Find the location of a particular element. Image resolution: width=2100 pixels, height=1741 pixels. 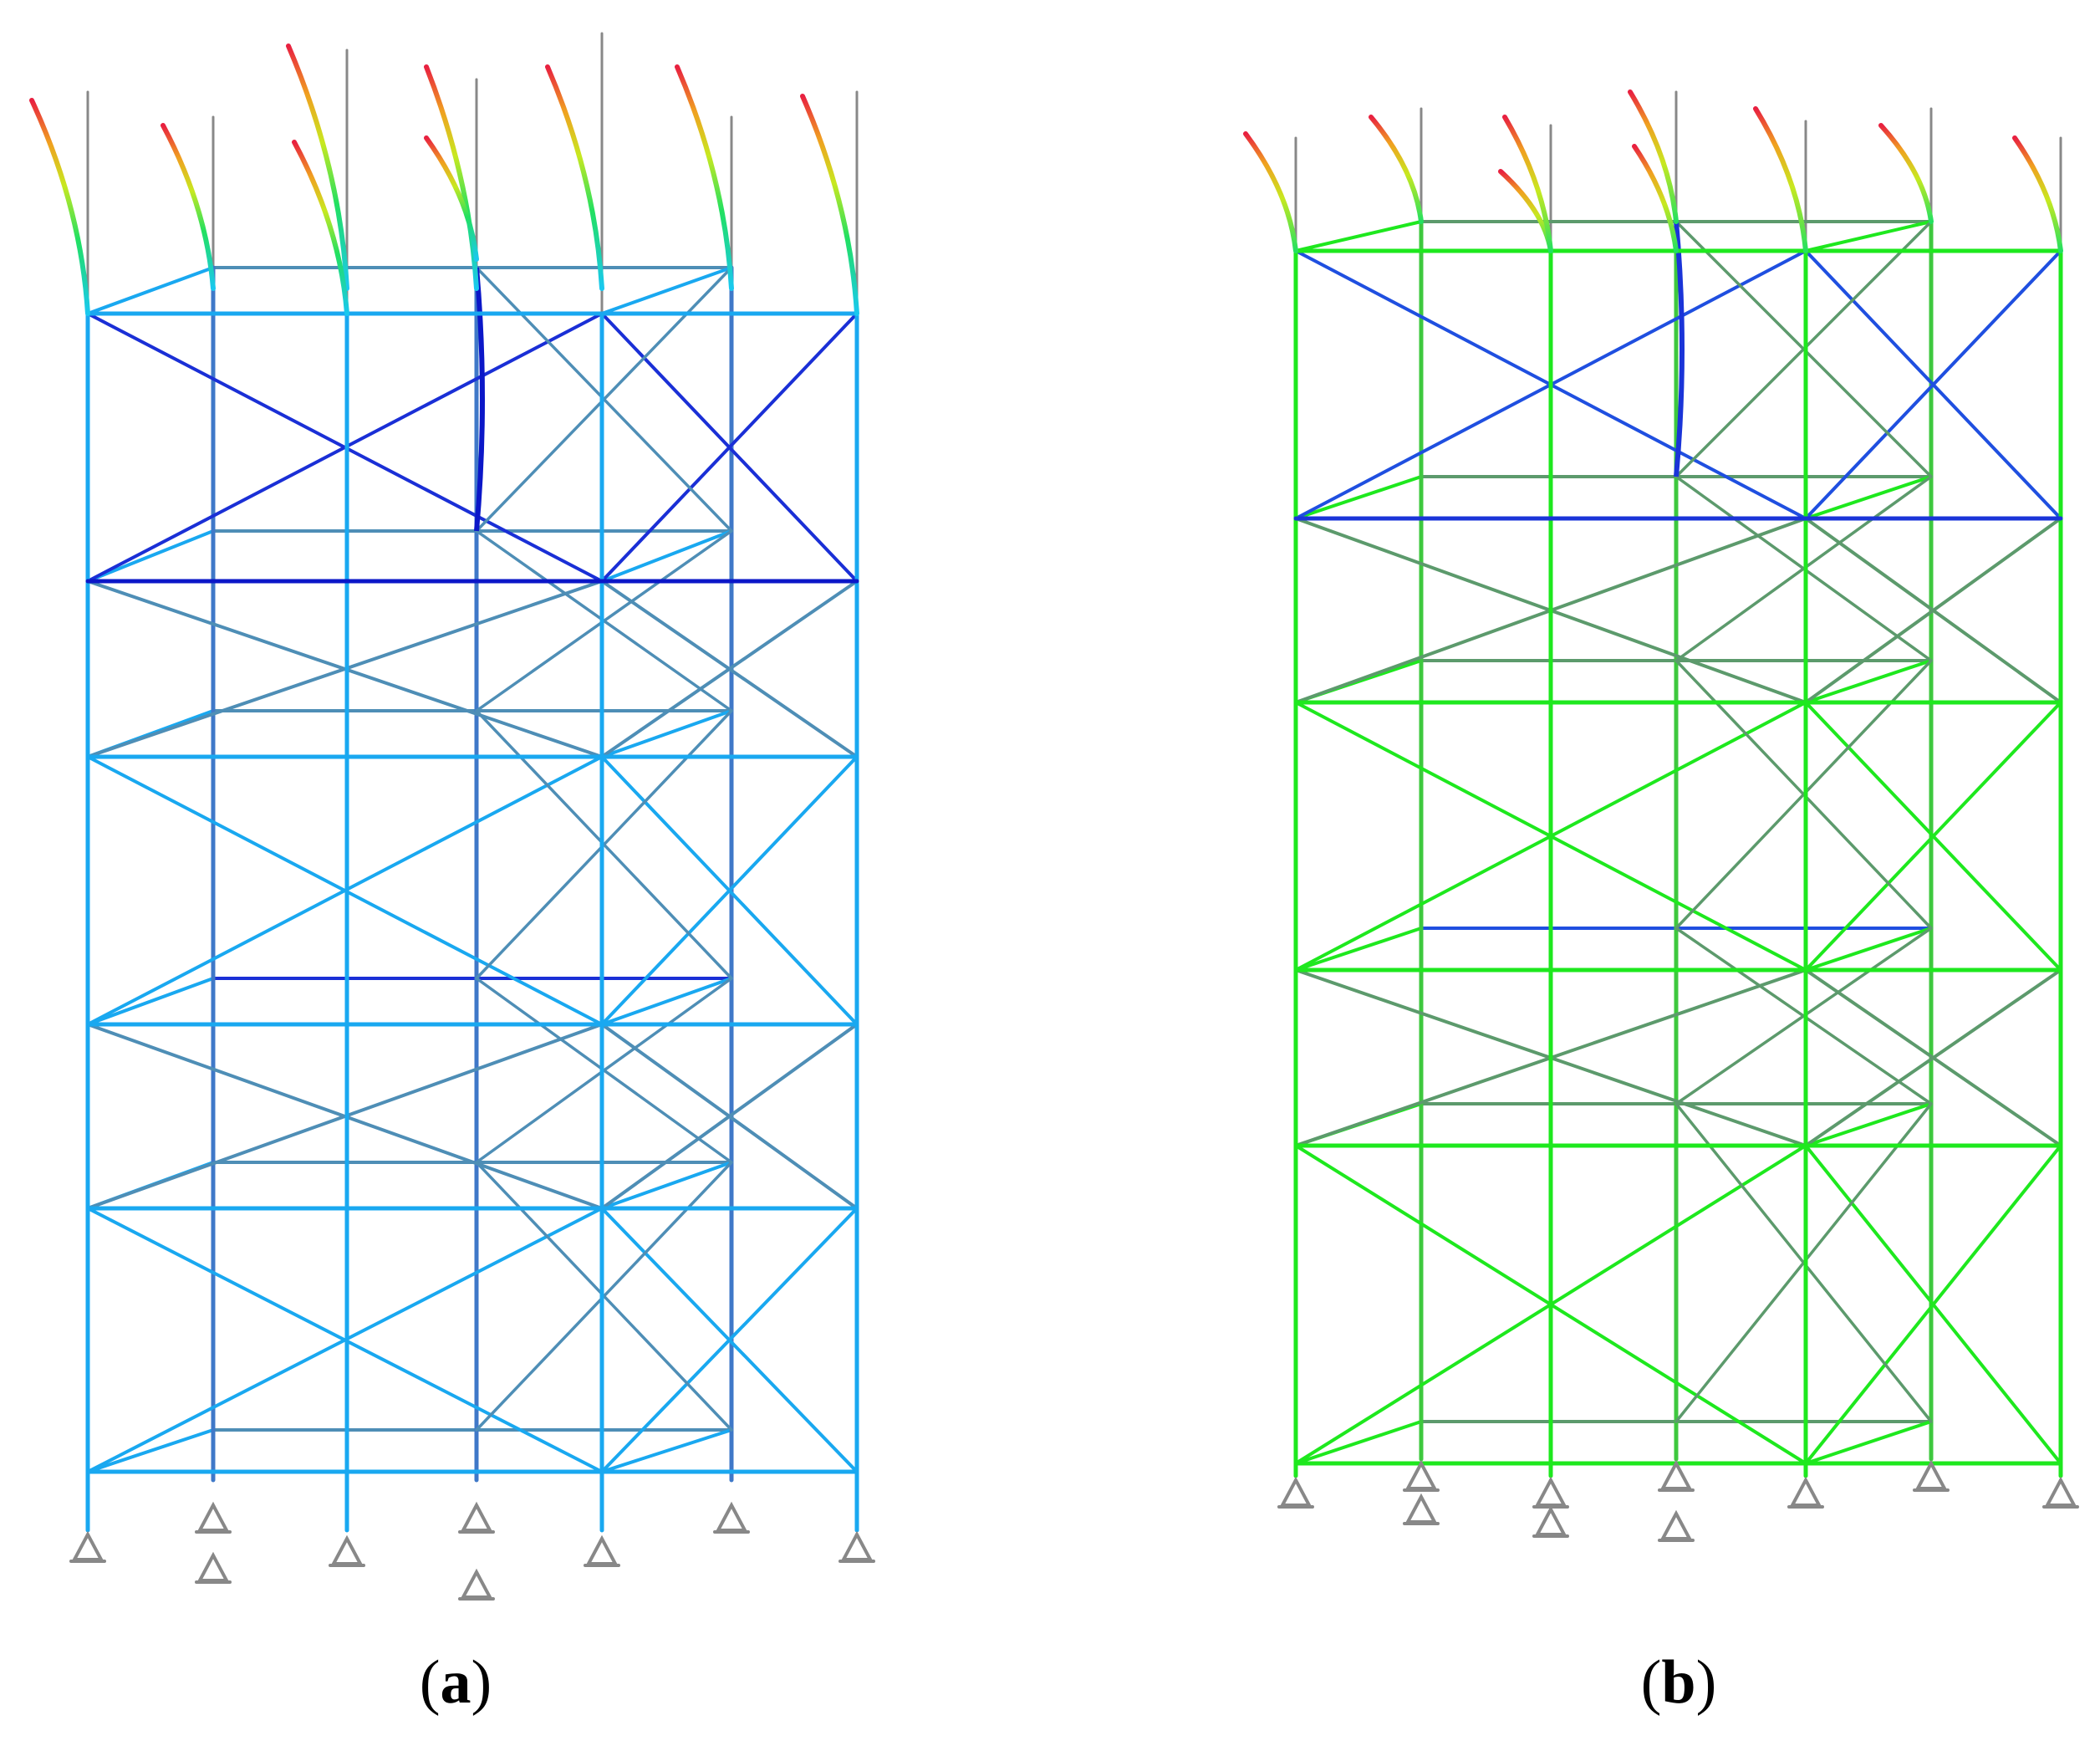

panel-b-caption: (b) is located at coordinates (1678, 1682).